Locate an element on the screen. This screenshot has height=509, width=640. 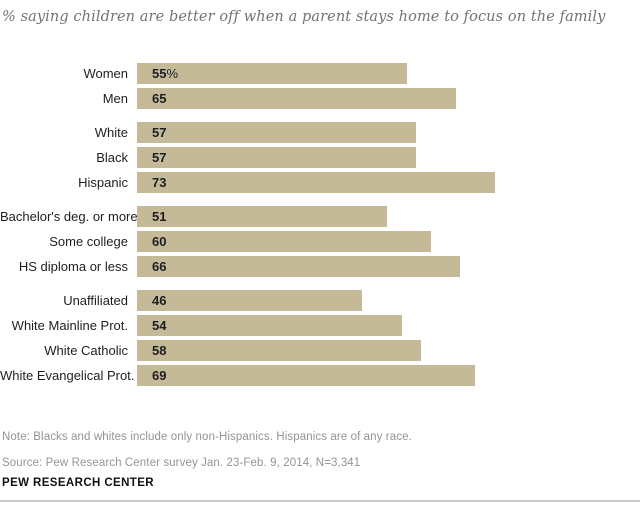
bar: 66 is located at coordinates (299, 266).